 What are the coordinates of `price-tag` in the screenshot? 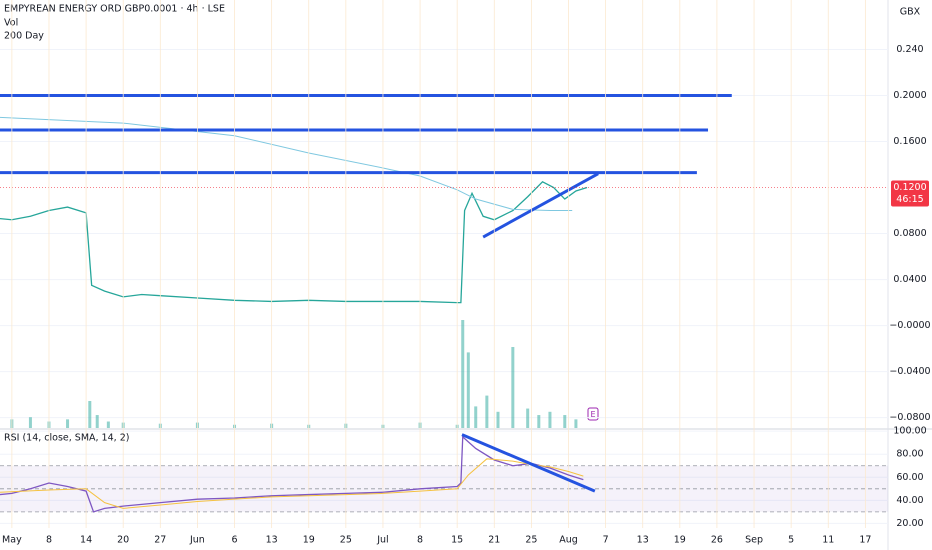 It's located at (910, 193).